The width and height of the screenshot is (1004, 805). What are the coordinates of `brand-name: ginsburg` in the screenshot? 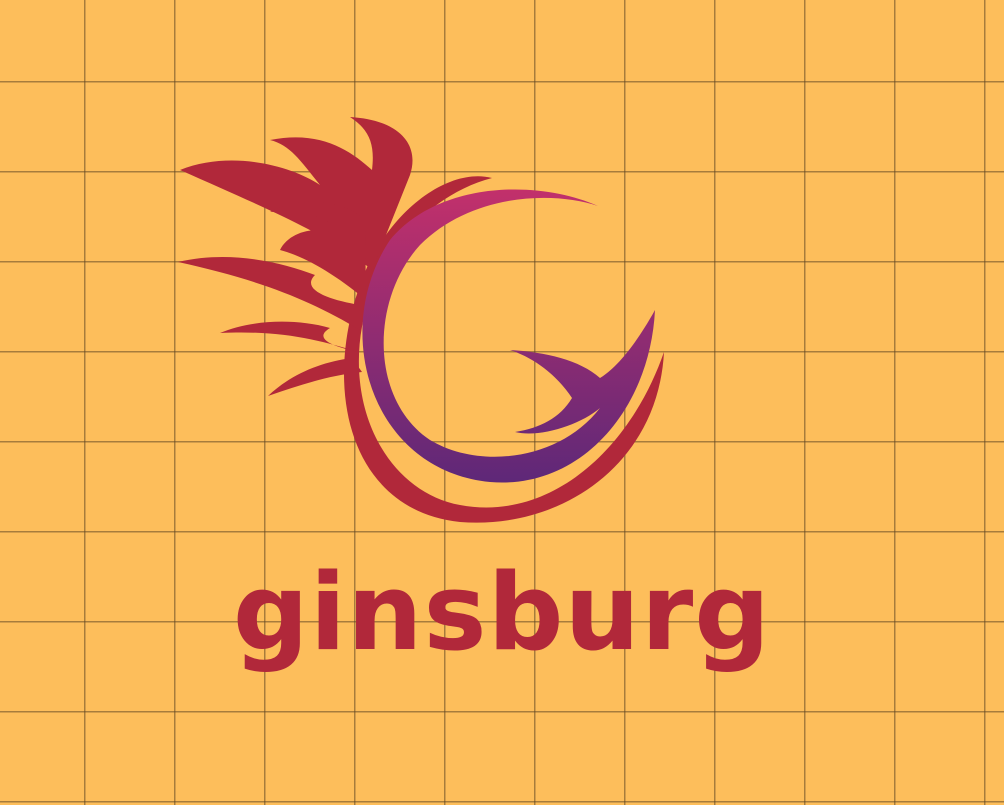 It's located at (502, 612).